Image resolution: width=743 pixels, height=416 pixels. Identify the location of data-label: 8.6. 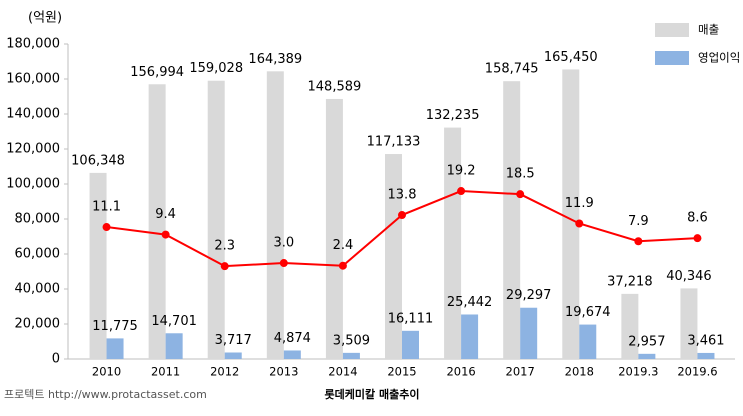
(697, 218).